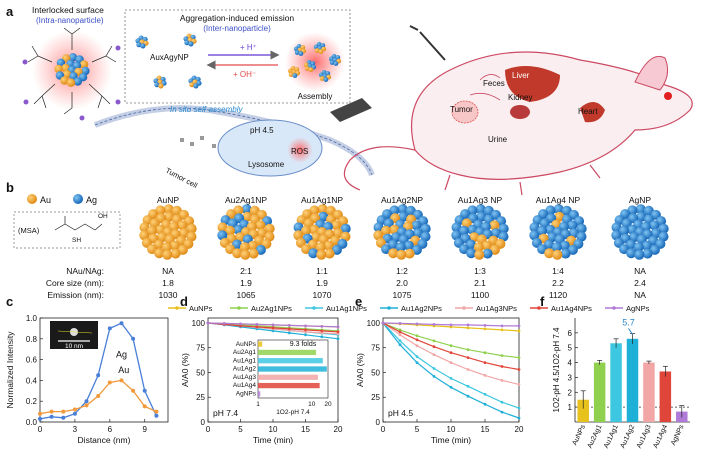 This screenshot has height=463, width=705. Describe the element at coordinates (168, 200) in the screenshot. I see `nanoparticle-name: AuNP` at that location.